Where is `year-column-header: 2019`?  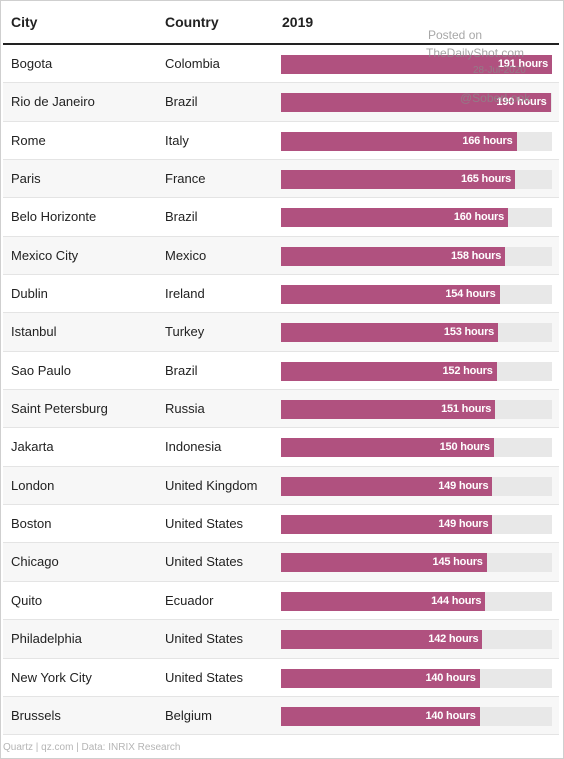
year-column-header: 2019 is located at coordinates (298, 22).